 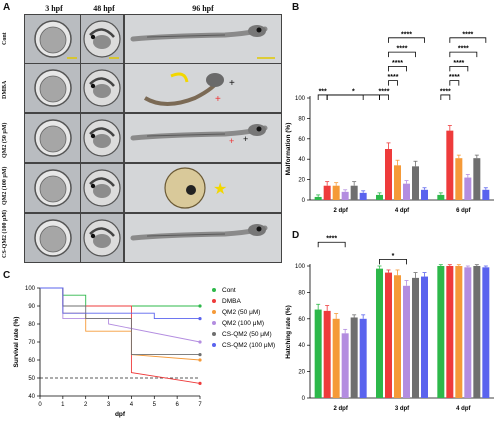 What do you see at coordinates (393, 256) in the screenshot?
I see `significance-label: *` at bounding box center [393, 256].